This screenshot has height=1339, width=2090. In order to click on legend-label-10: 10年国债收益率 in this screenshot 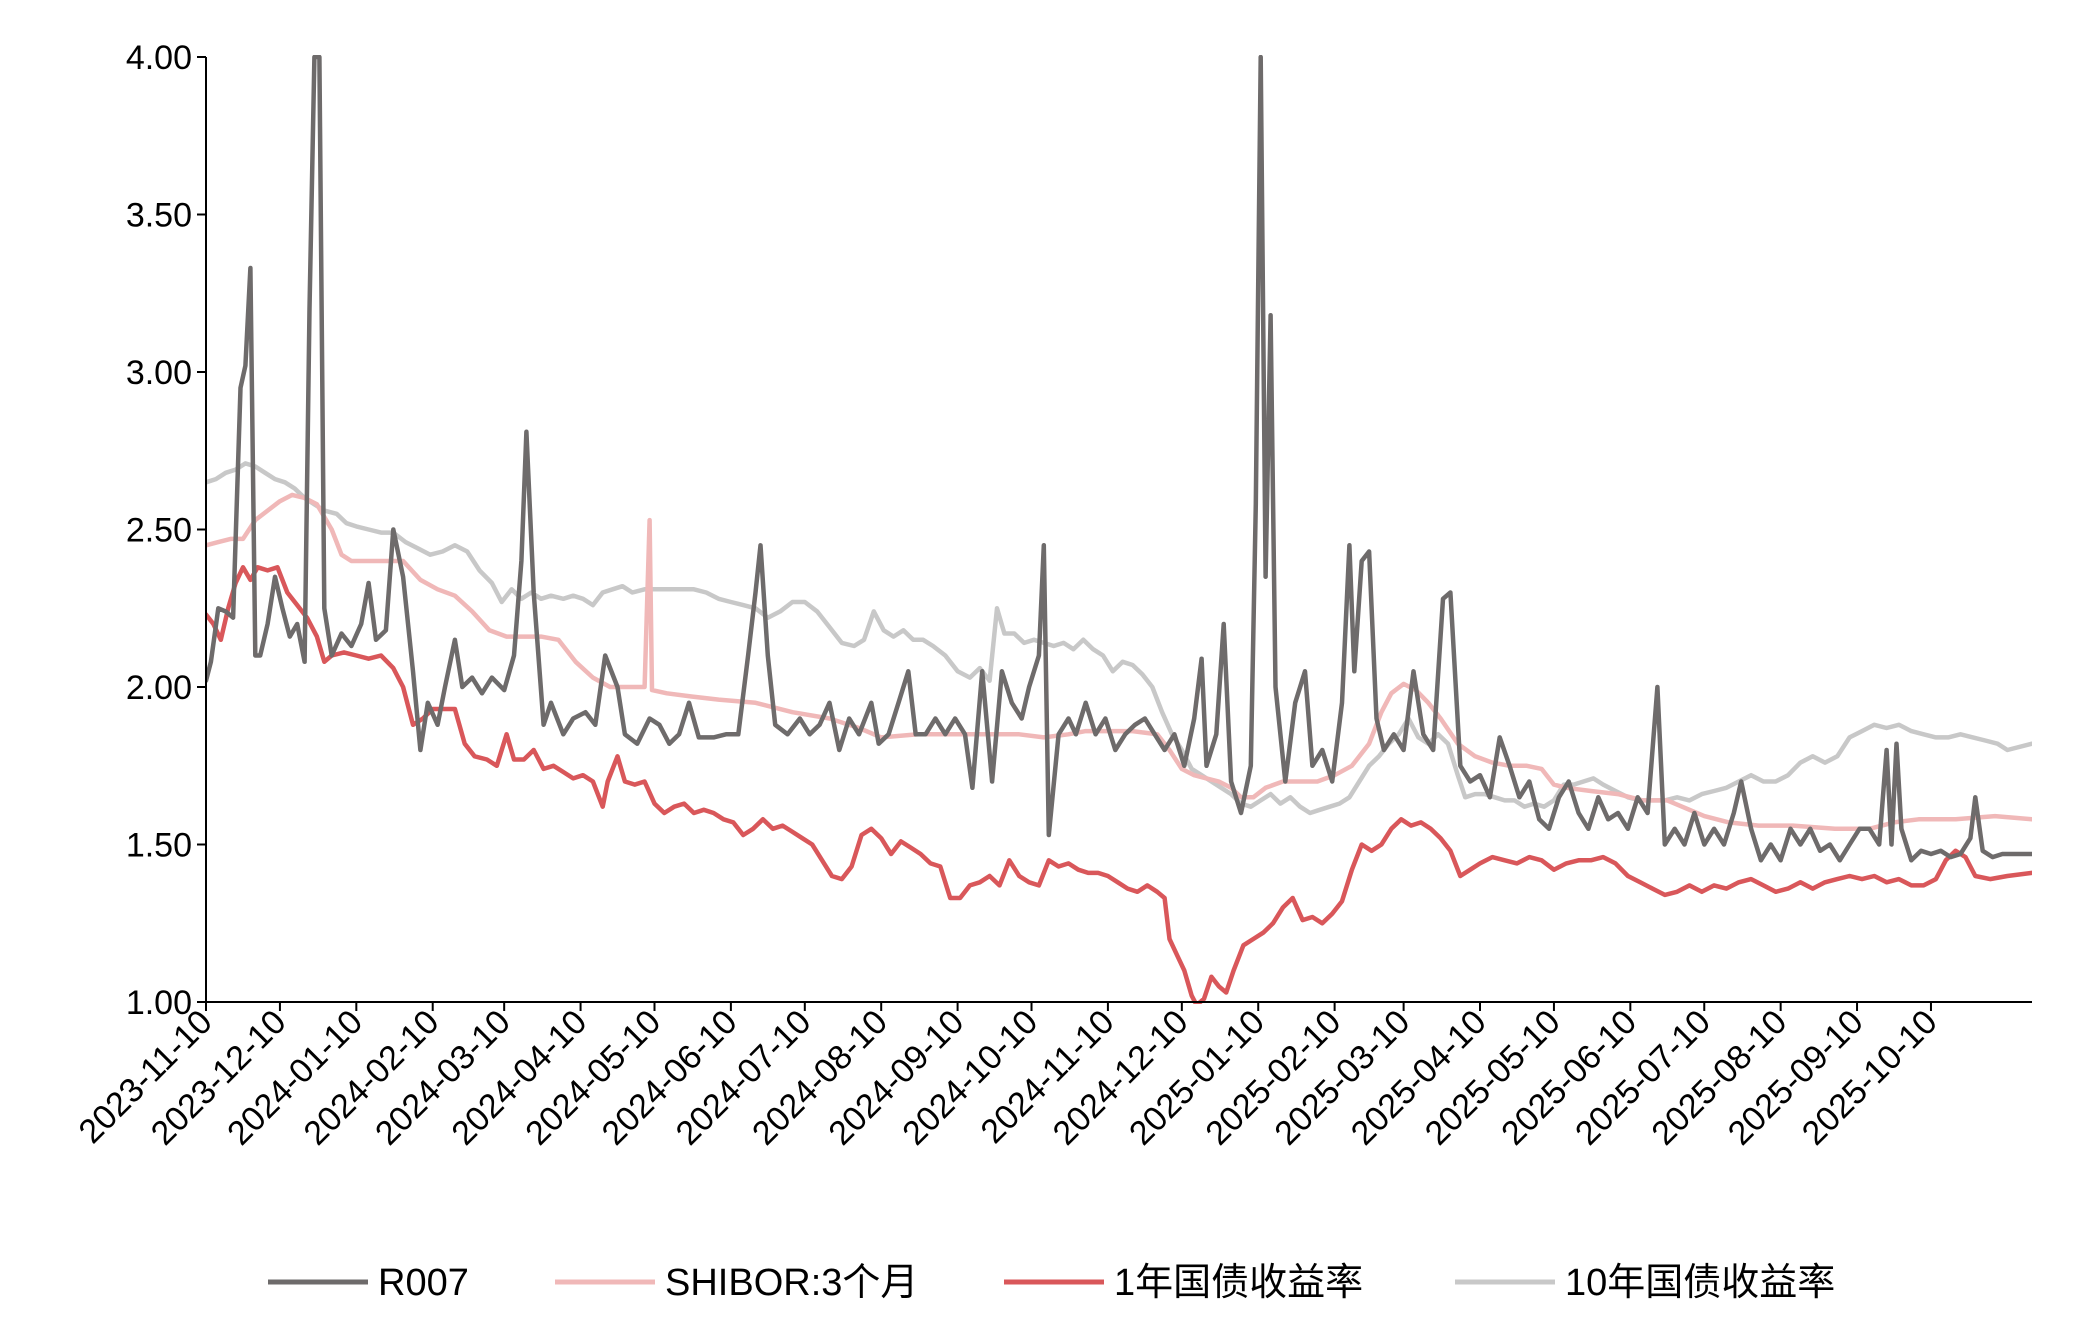, I will do `click(1700, 1283)`.